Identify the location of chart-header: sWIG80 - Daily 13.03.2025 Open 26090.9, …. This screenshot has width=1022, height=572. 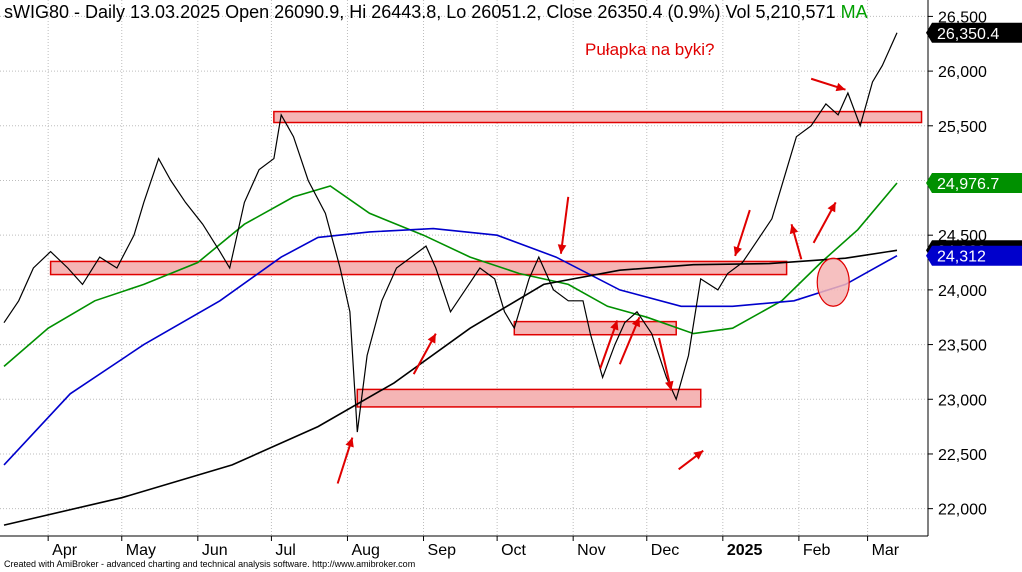
(436, 12).